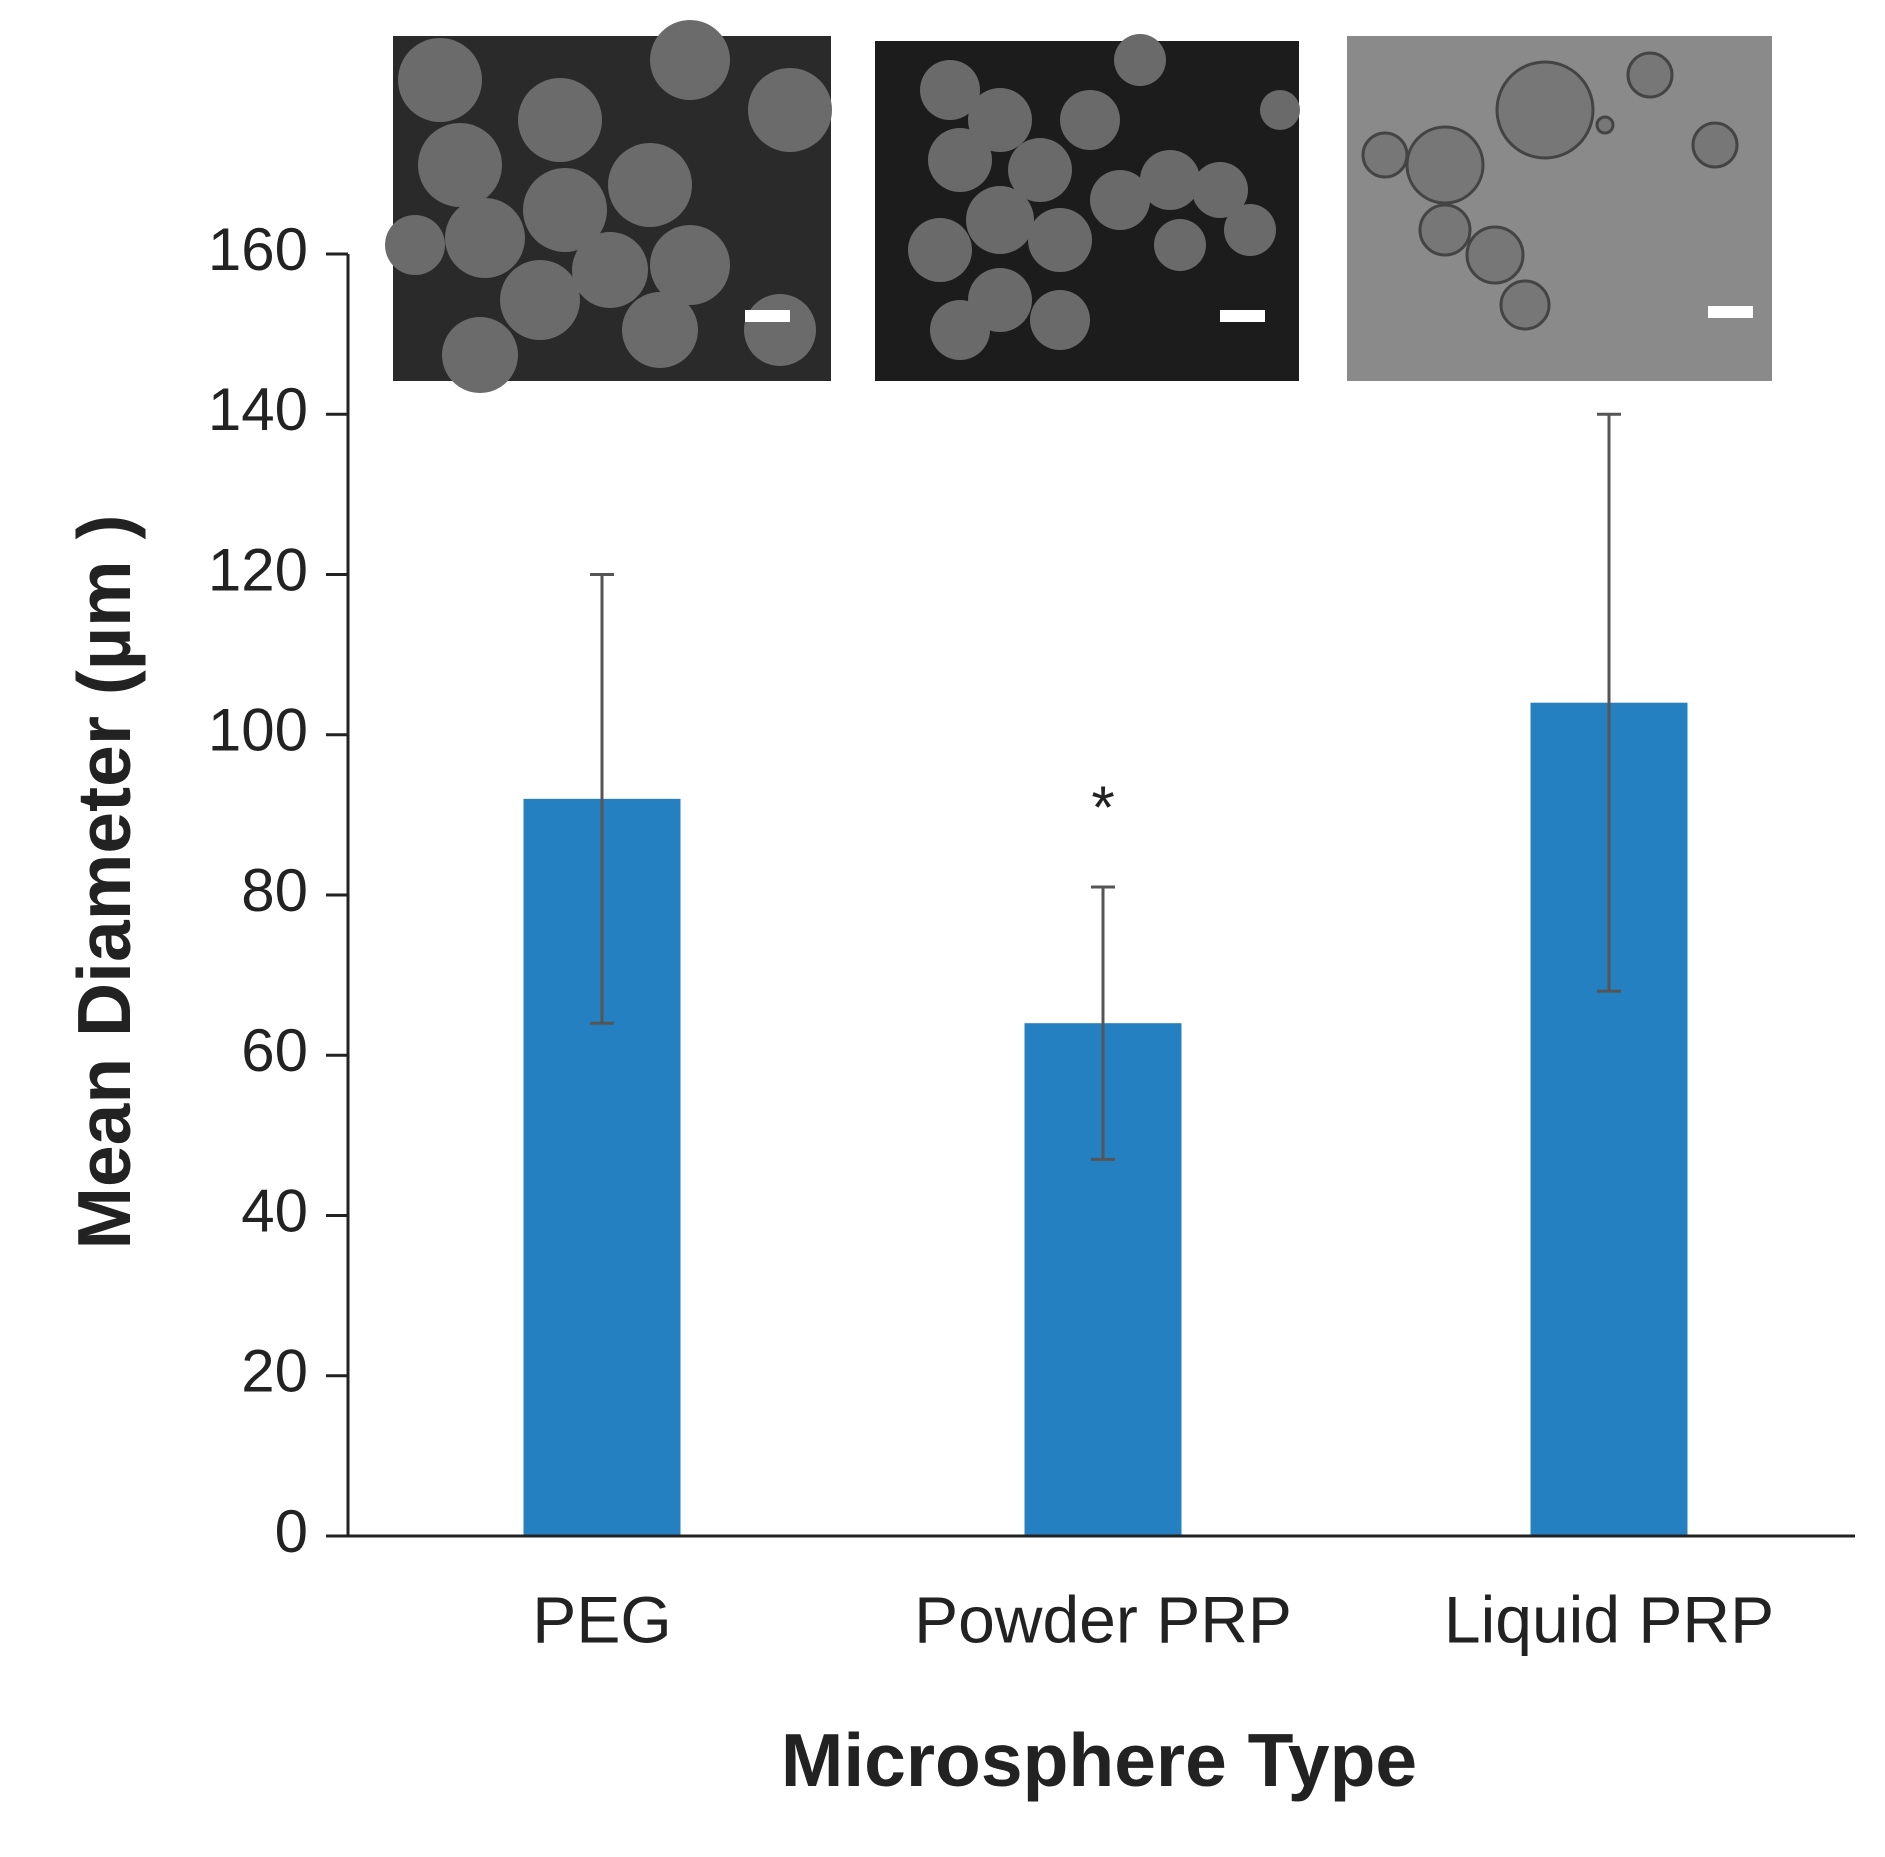 The width and height of the screenshot is (1885, 1857). I want to click on x-tick-label: PEG, so click(601, 1619).